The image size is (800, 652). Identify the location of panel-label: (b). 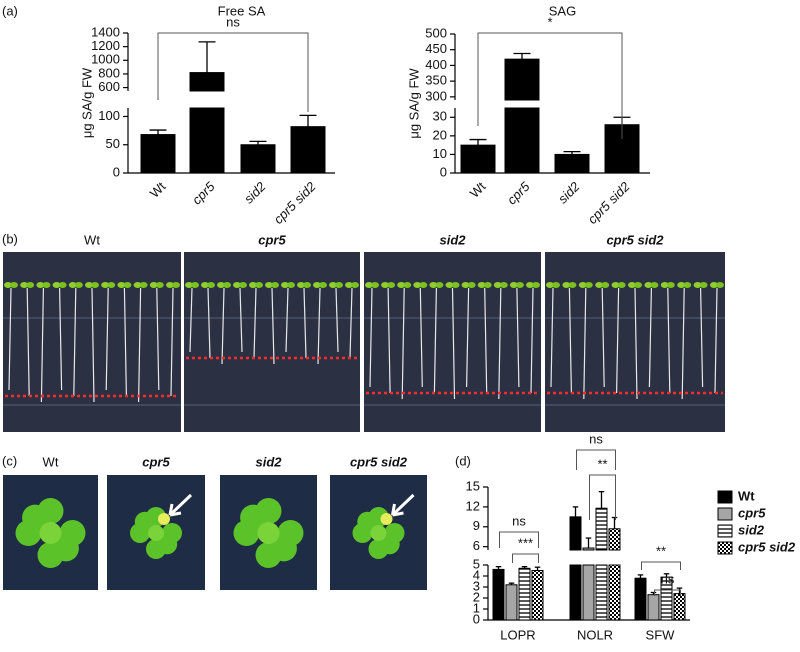
(10, 238).